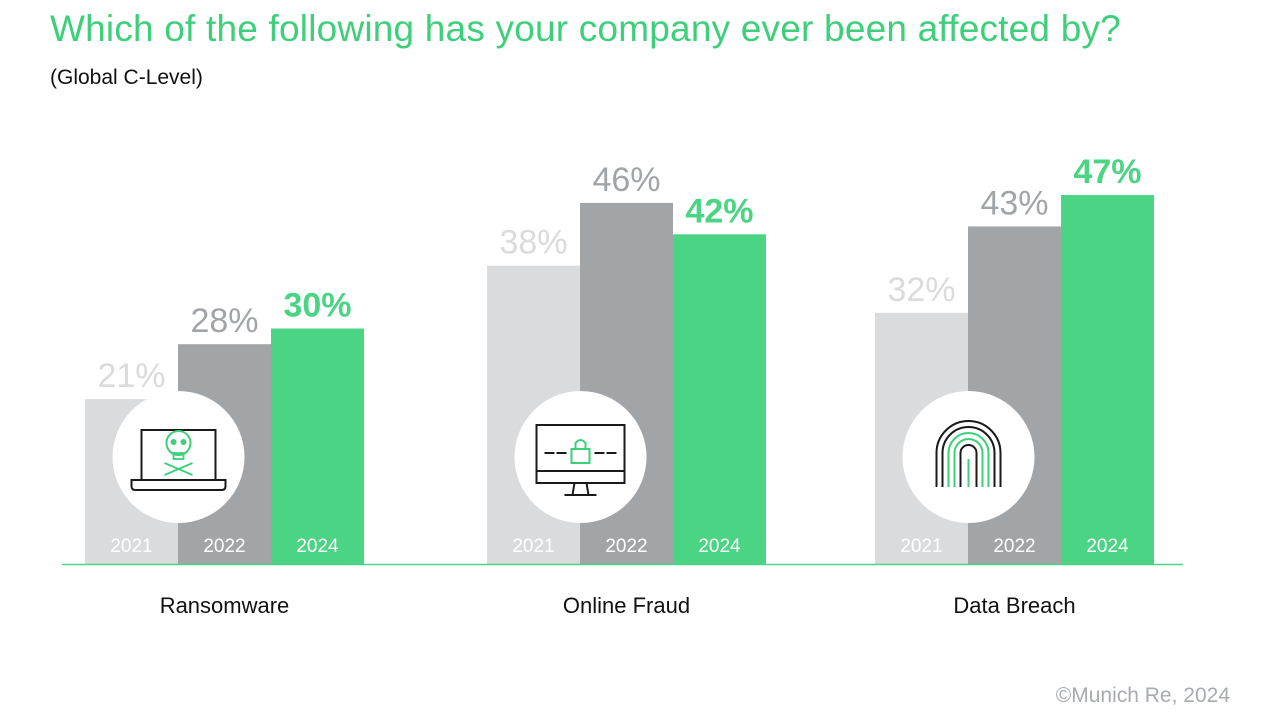 This screenshot has width=1280, height=720. I want to click on fingerprint-icon, so click(968, 453).